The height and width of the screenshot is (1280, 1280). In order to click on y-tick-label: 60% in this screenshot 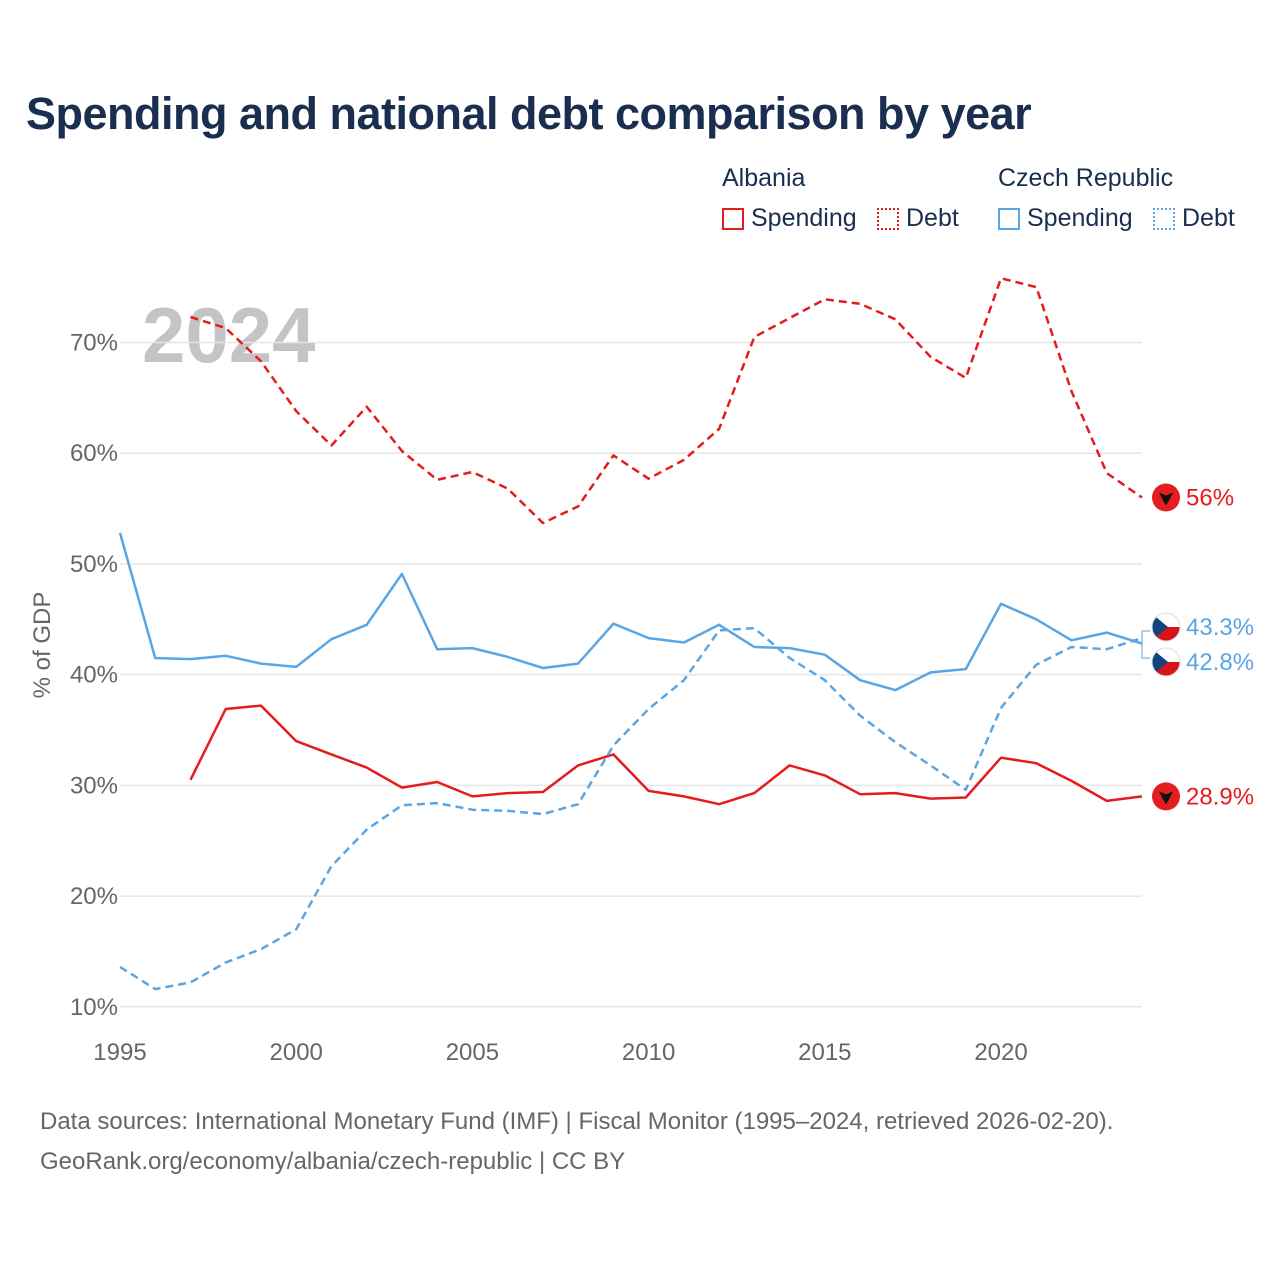, I will do `click(94, 453)`.